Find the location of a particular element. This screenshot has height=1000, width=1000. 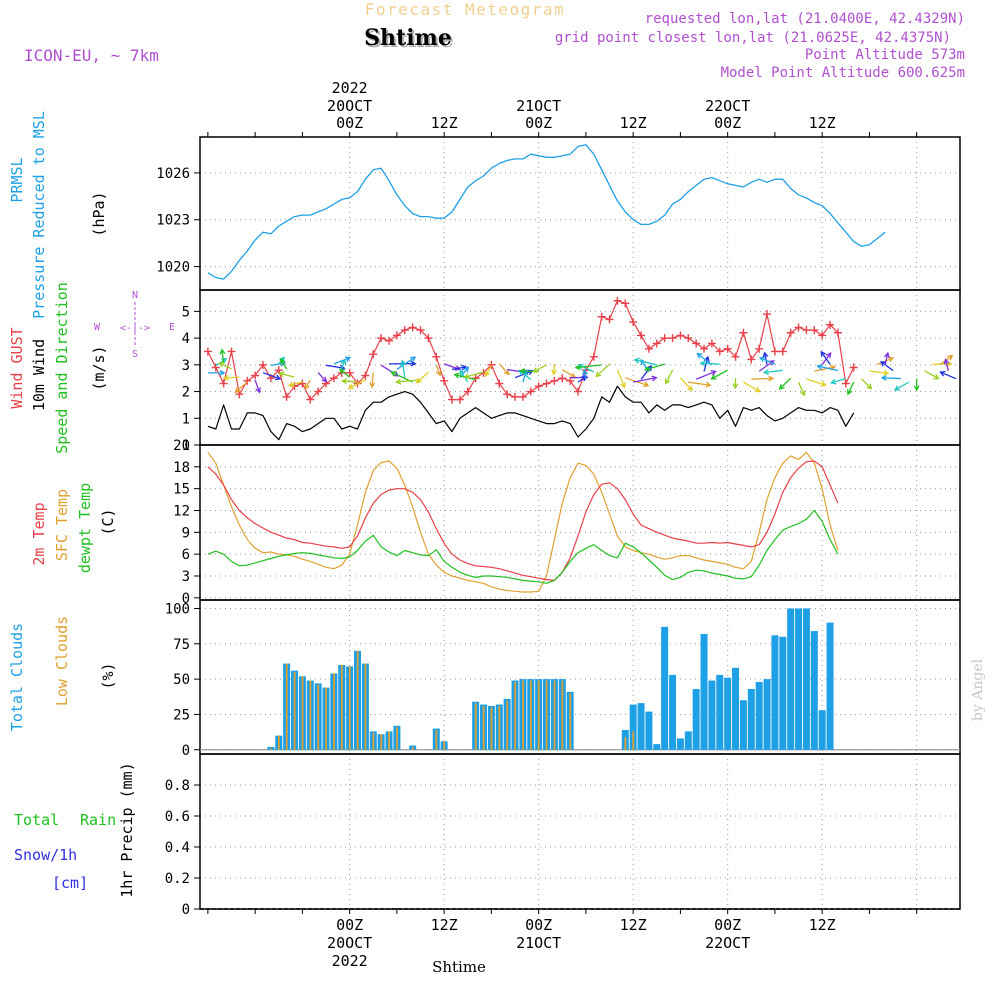

y-tick-label: 0 is located at coordinates (186, 599).